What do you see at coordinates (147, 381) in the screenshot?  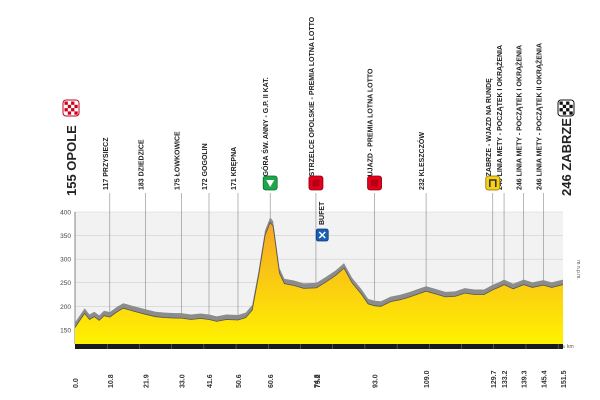 I see `x-tick-label: 21.9` at bounding box center [147, 381].